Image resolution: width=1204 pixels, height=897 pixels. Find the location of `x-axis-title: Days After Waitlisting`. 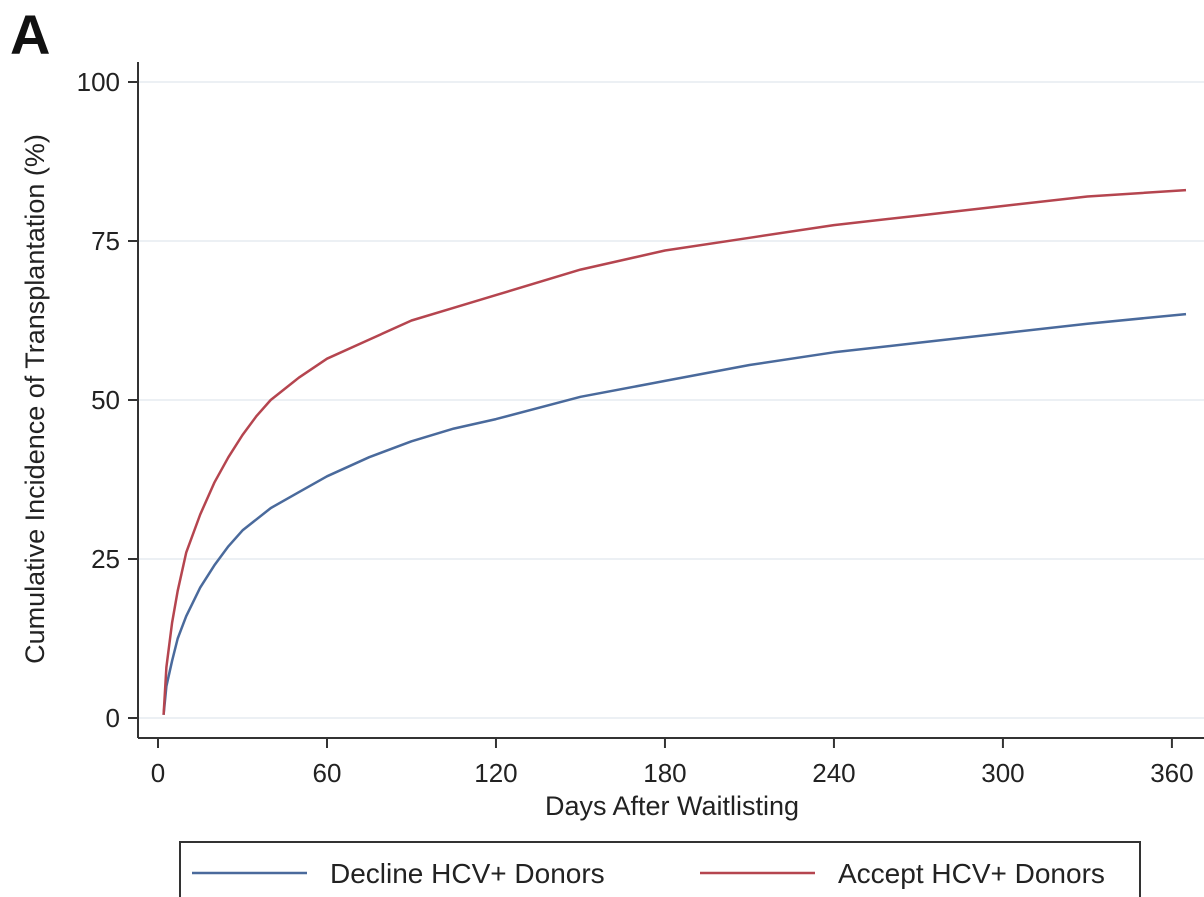

x-axis-title: Days After Waitlisting is located at coordinates (672, 806).